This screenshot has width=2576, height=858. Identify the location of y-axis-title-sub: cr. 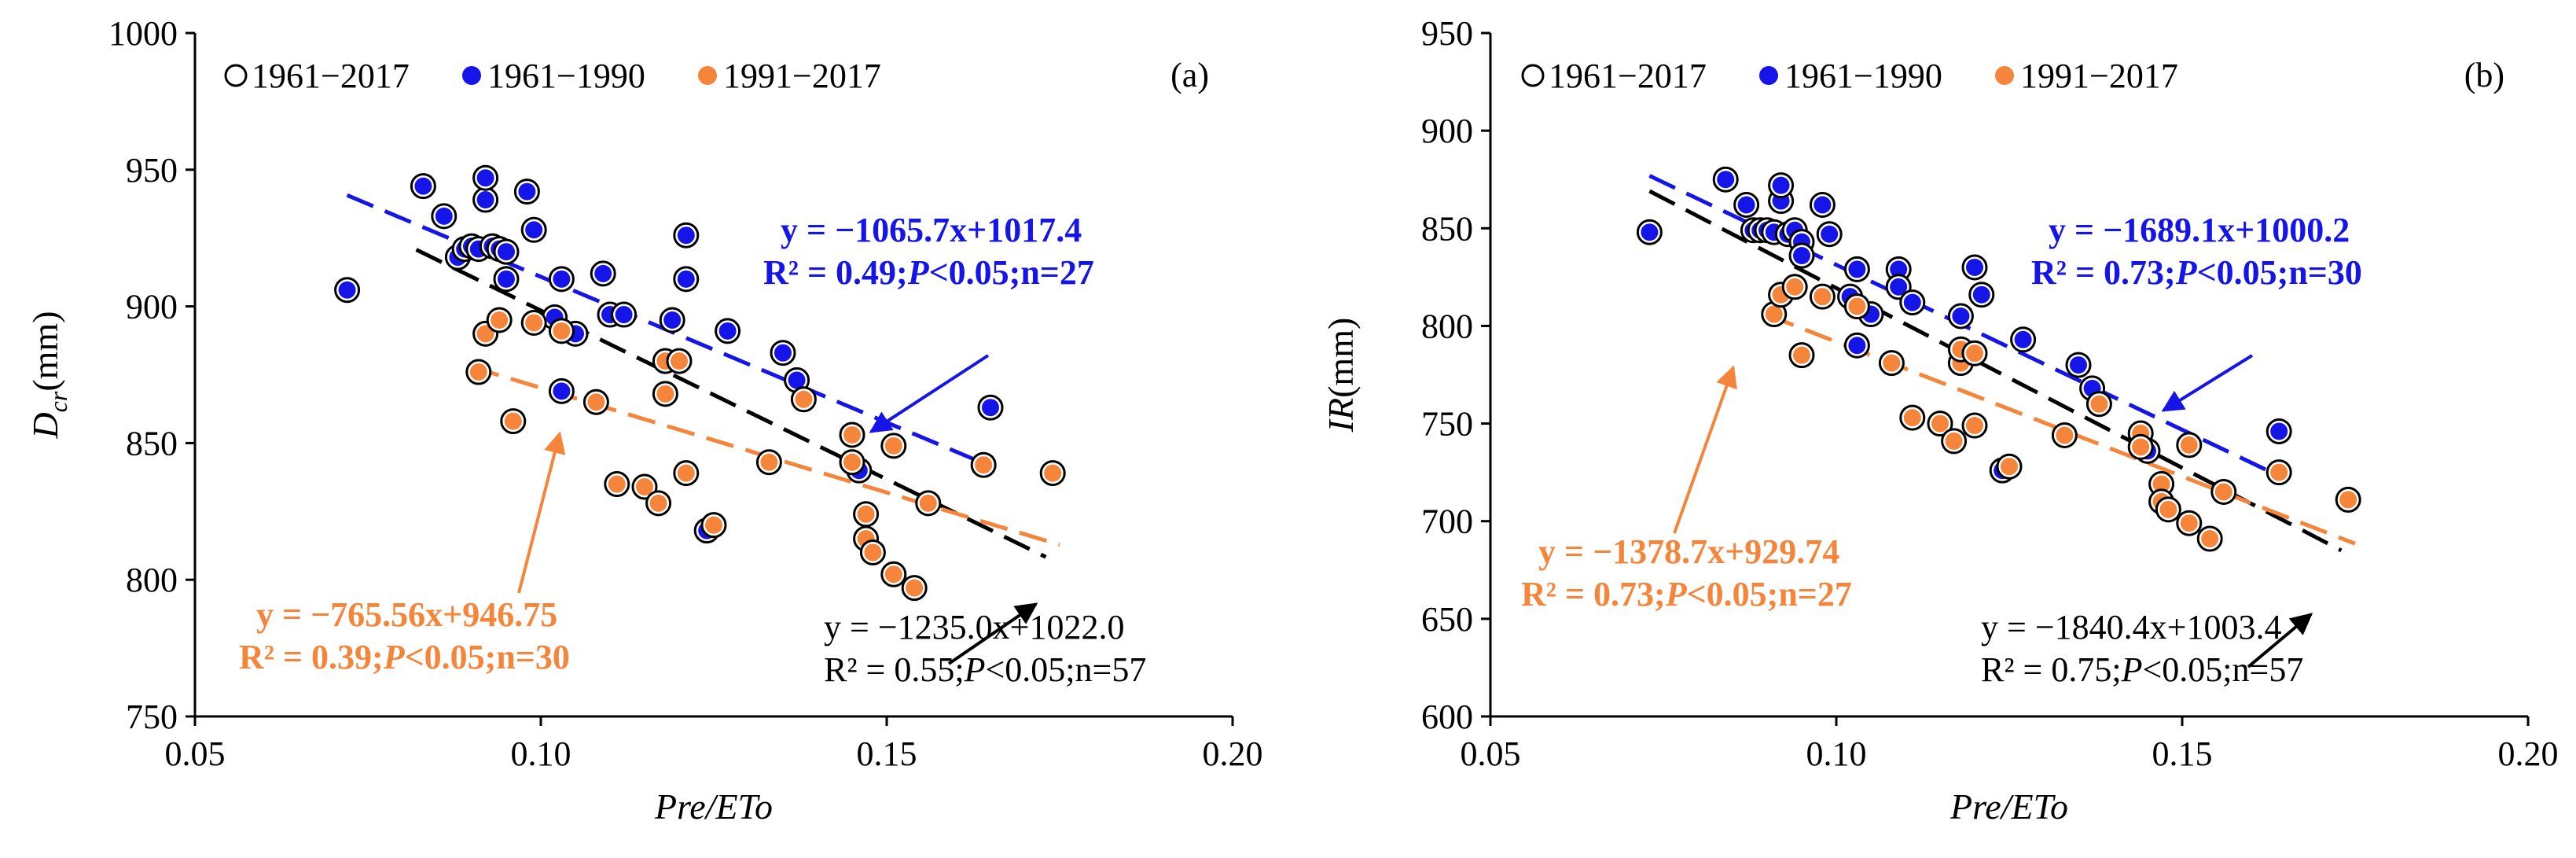
(58, 401).